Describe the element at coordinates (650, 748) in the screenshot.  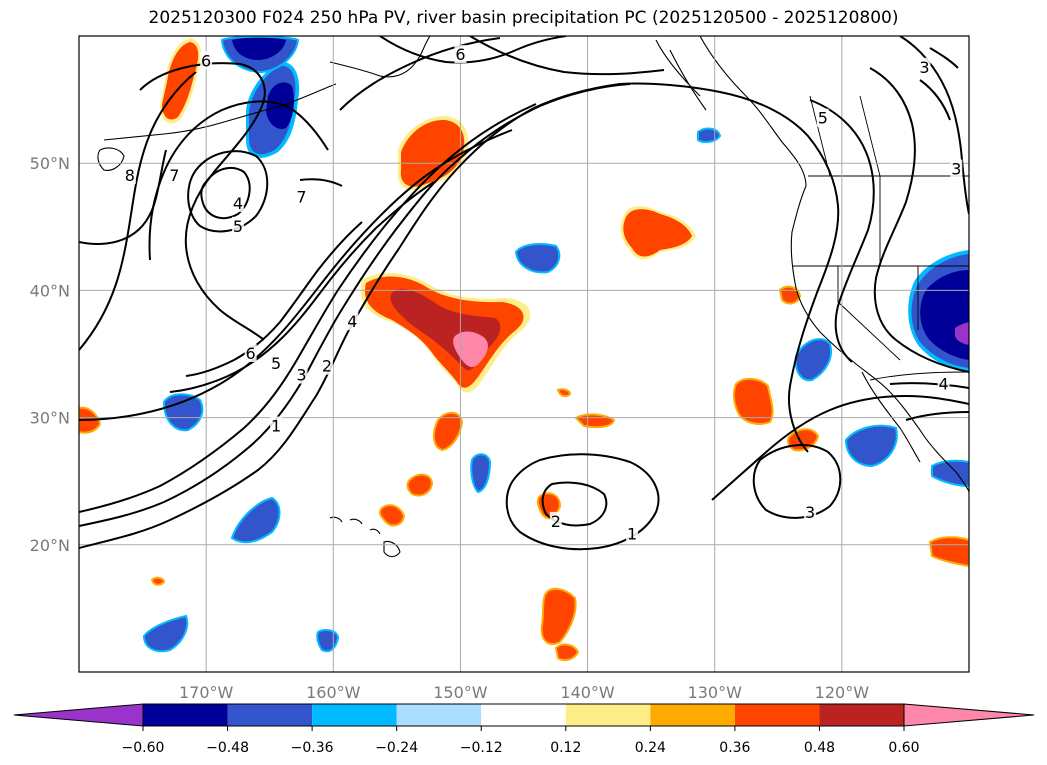
I see `colorbar-tick-label: 0.24` at that location.